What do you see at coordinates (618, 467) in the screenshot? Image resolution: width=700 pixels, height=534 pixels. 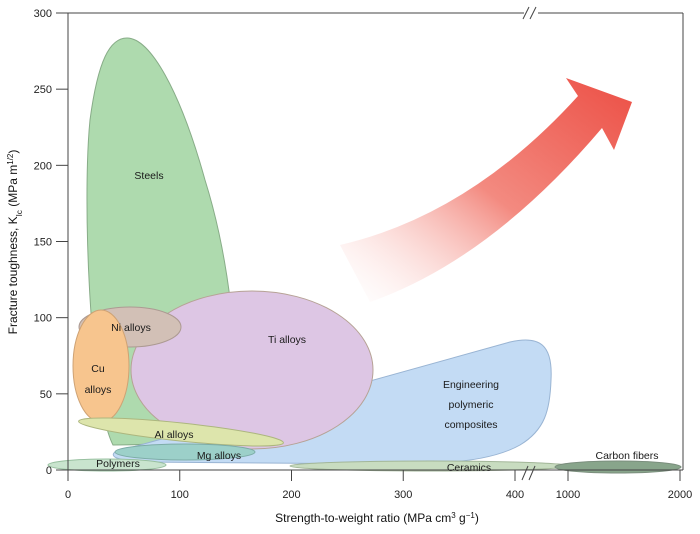 I see `region-carbon-fibers` at bounding box center [618, 467].